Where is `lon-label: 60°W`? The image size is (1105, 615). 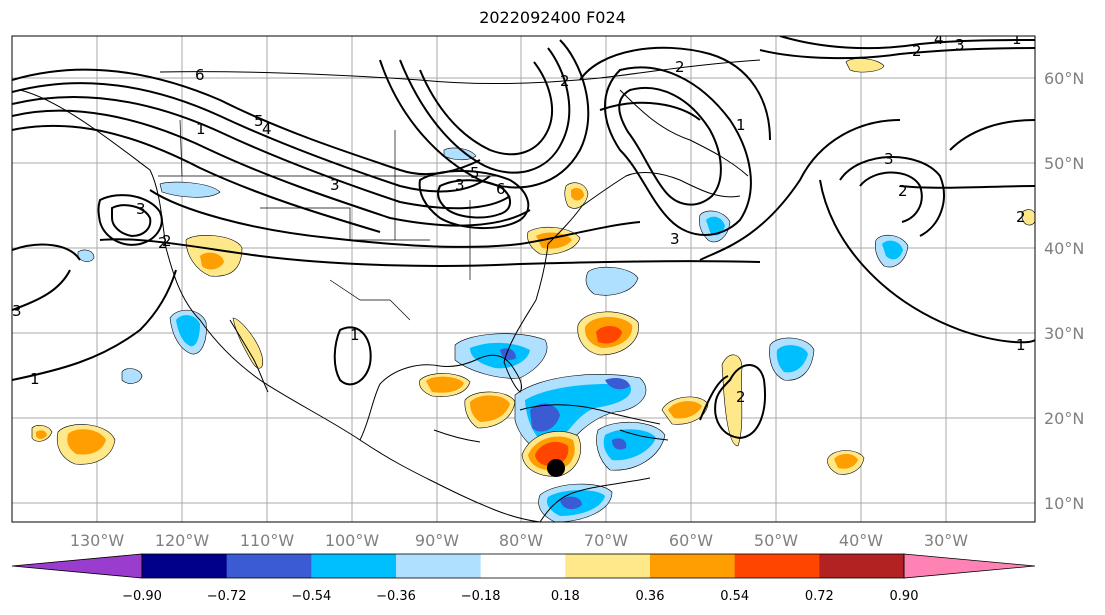 lon-label: 60°W is located at coordinates (691, 540).